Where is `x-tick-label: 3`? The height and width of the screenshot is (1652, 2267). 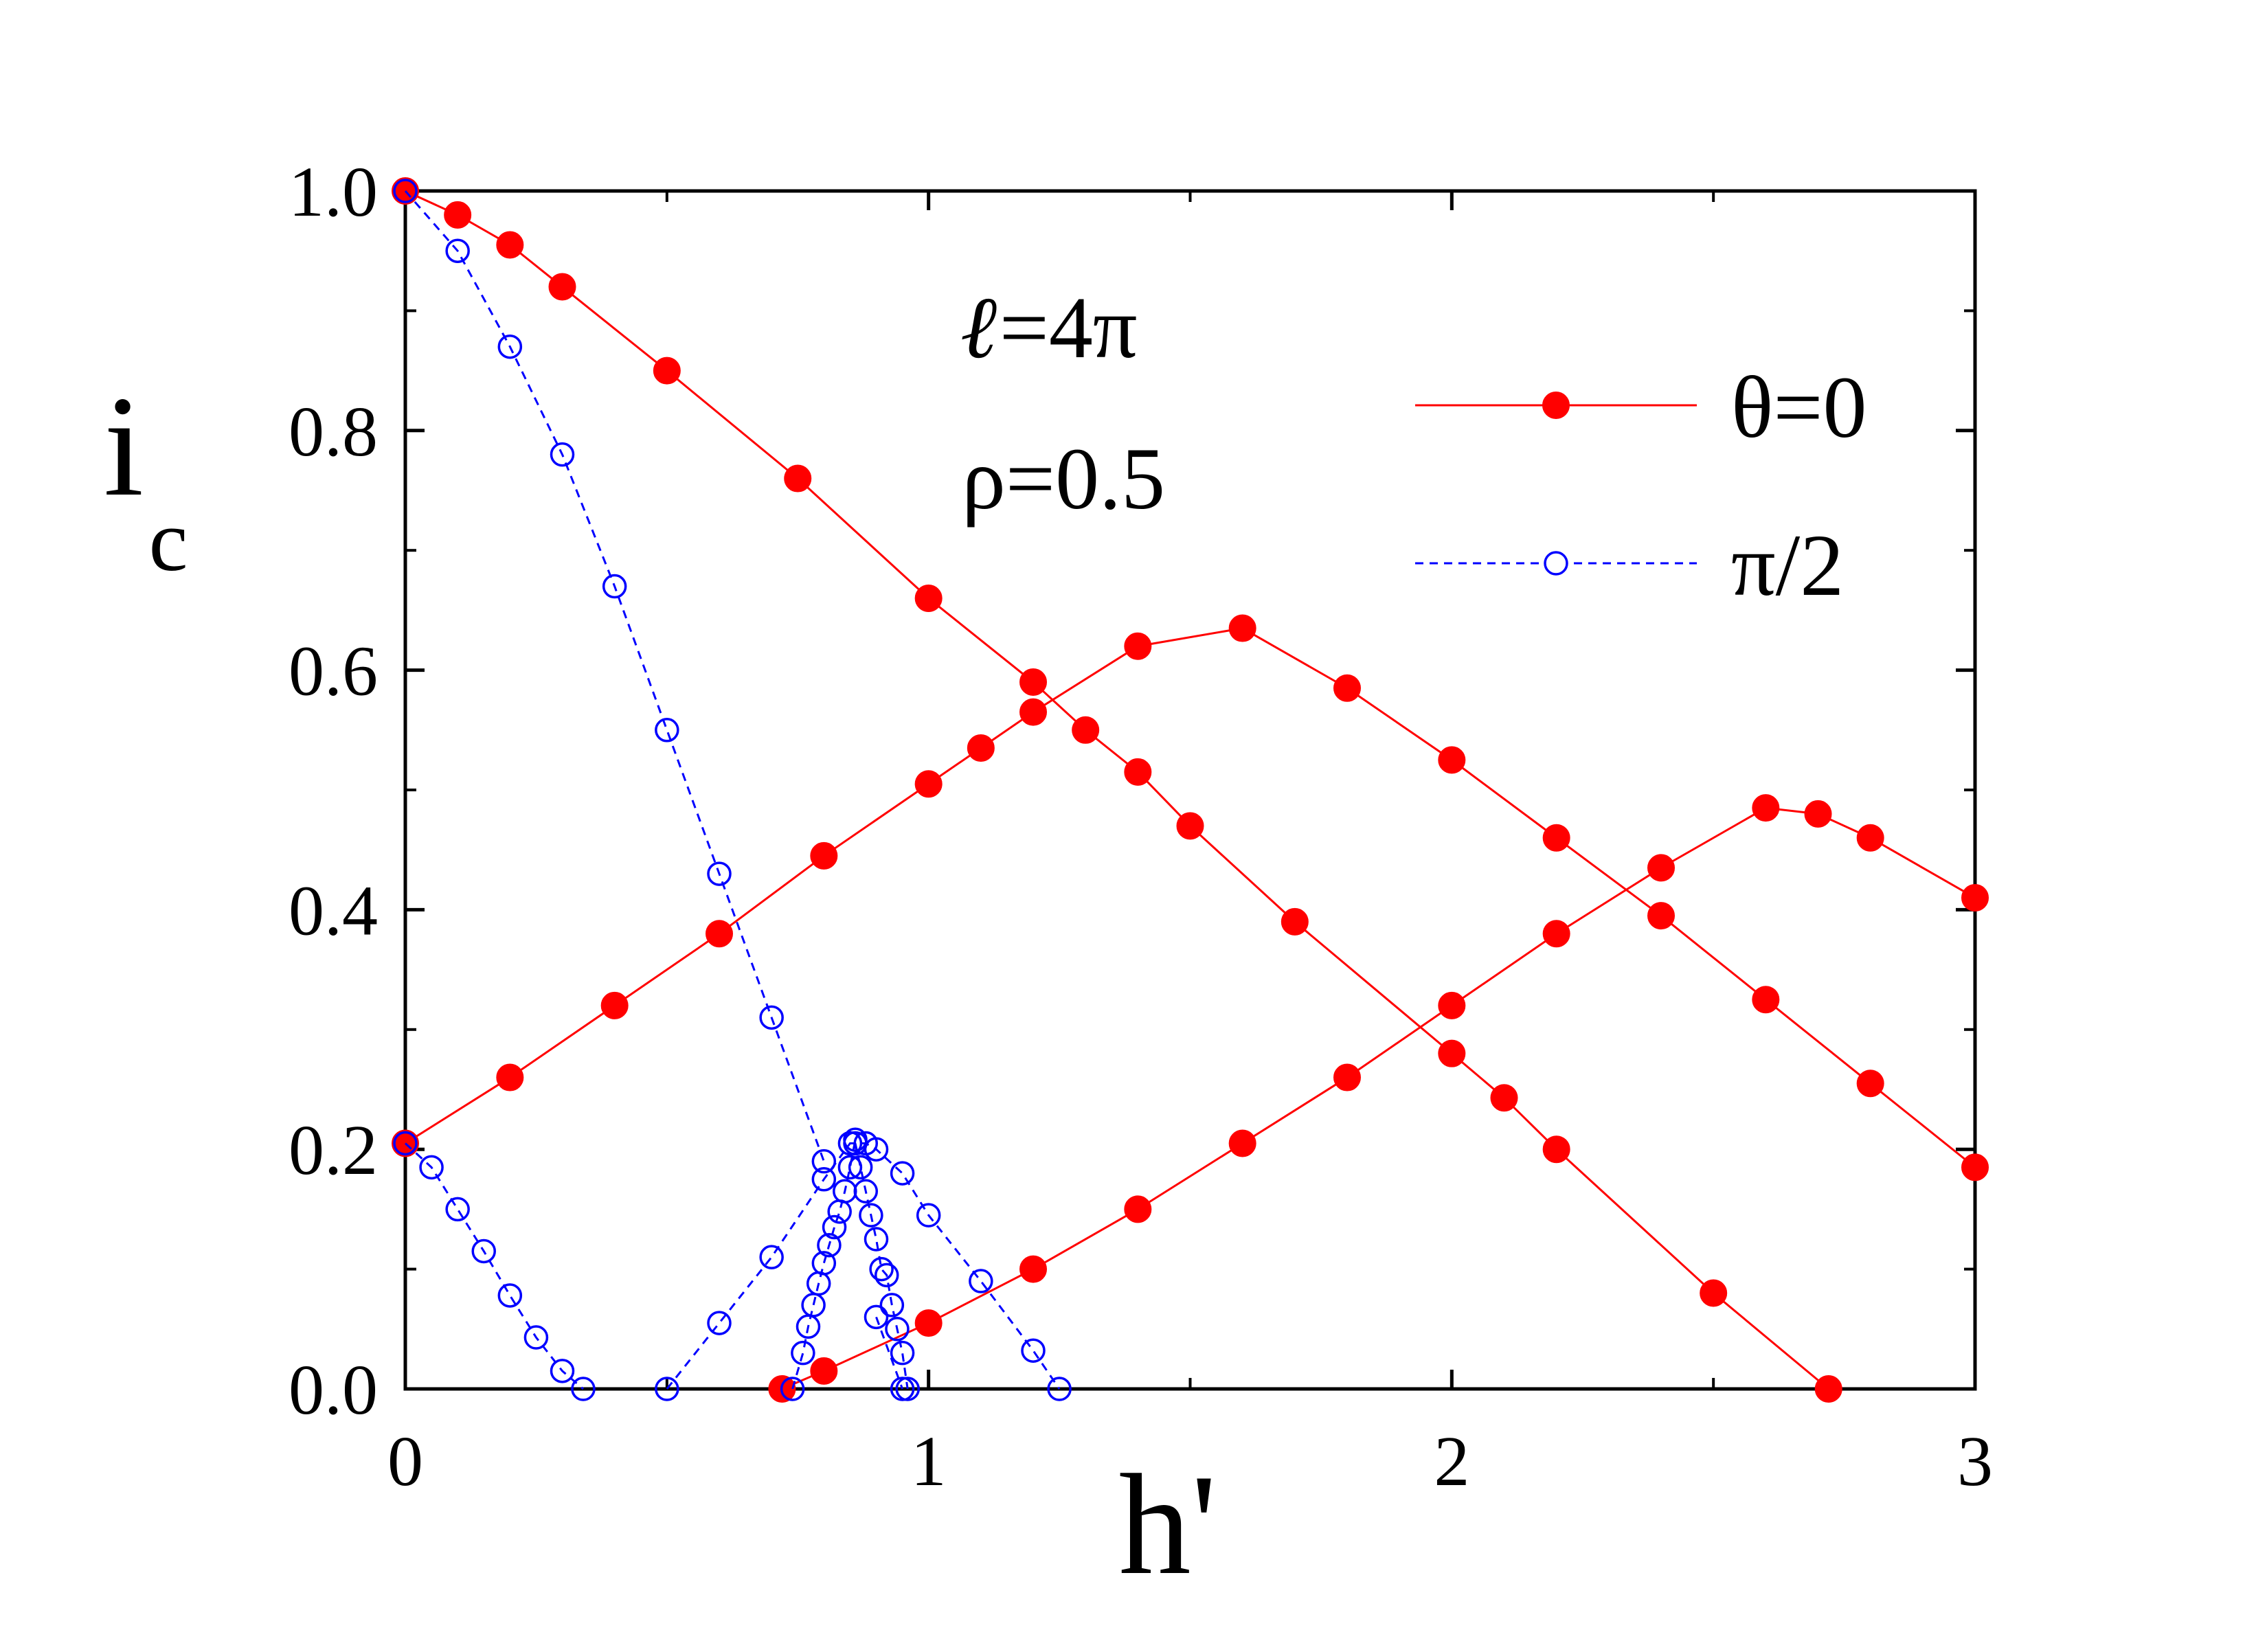 x-tick-label: 3 is located at coordinates (1975, 1461).